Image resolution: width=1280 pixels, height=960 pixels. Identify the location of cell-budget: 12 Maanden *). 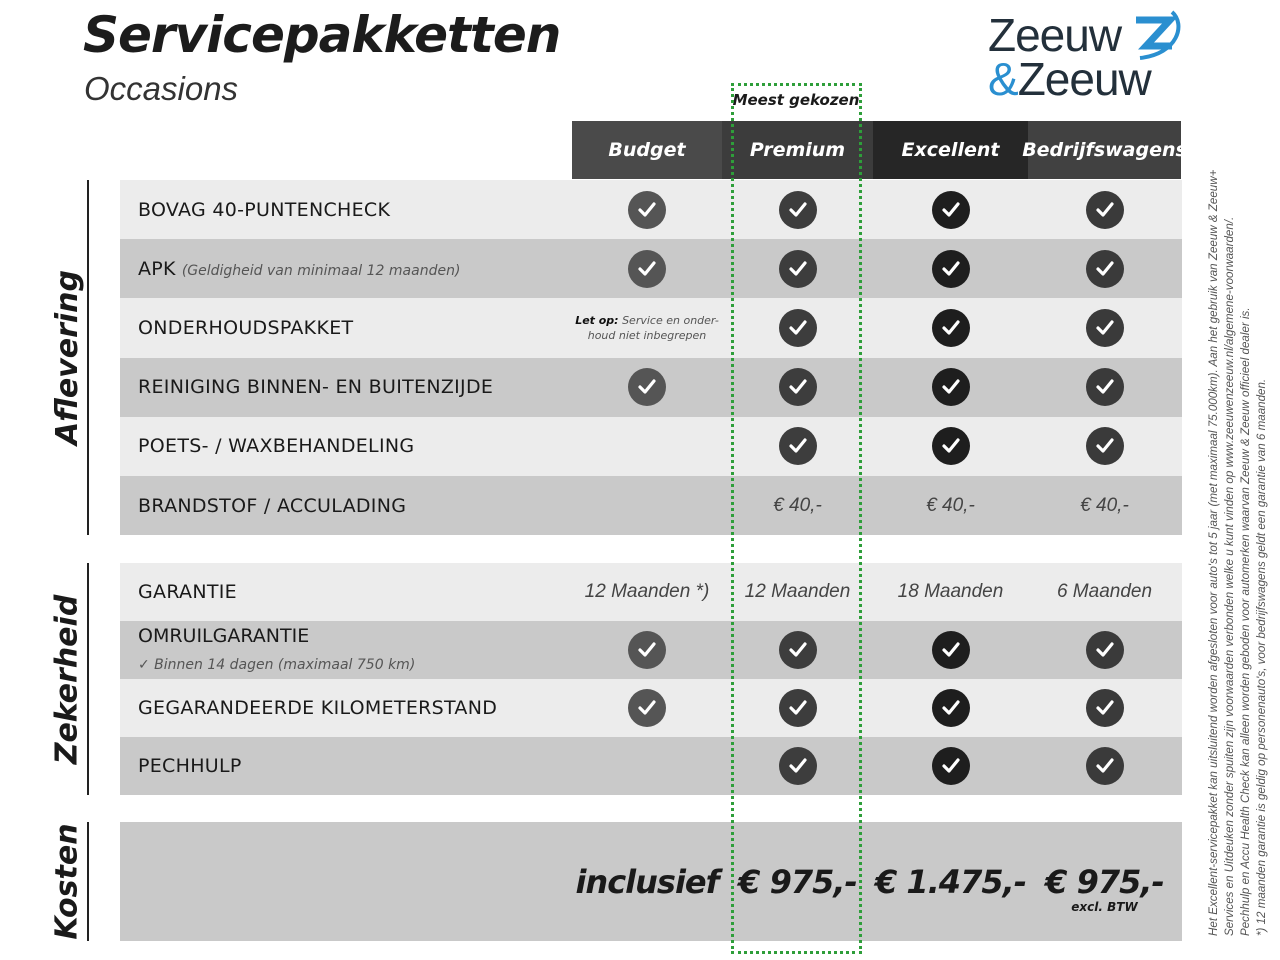
(647, 592).